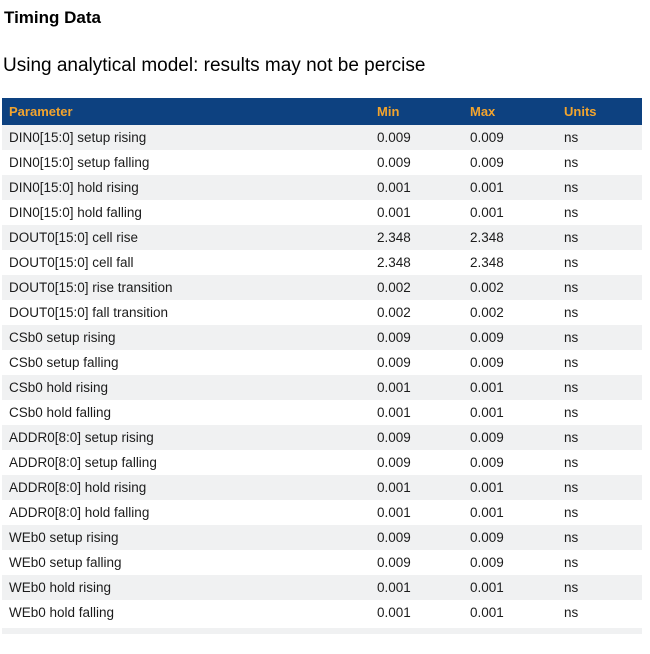 Image resolution: width=650 pixels, height=654 pixels. Describe the element at coordinates (186, 537) in the screenshot. I see `parameter-cell: WEb0 setup rising` at that location.